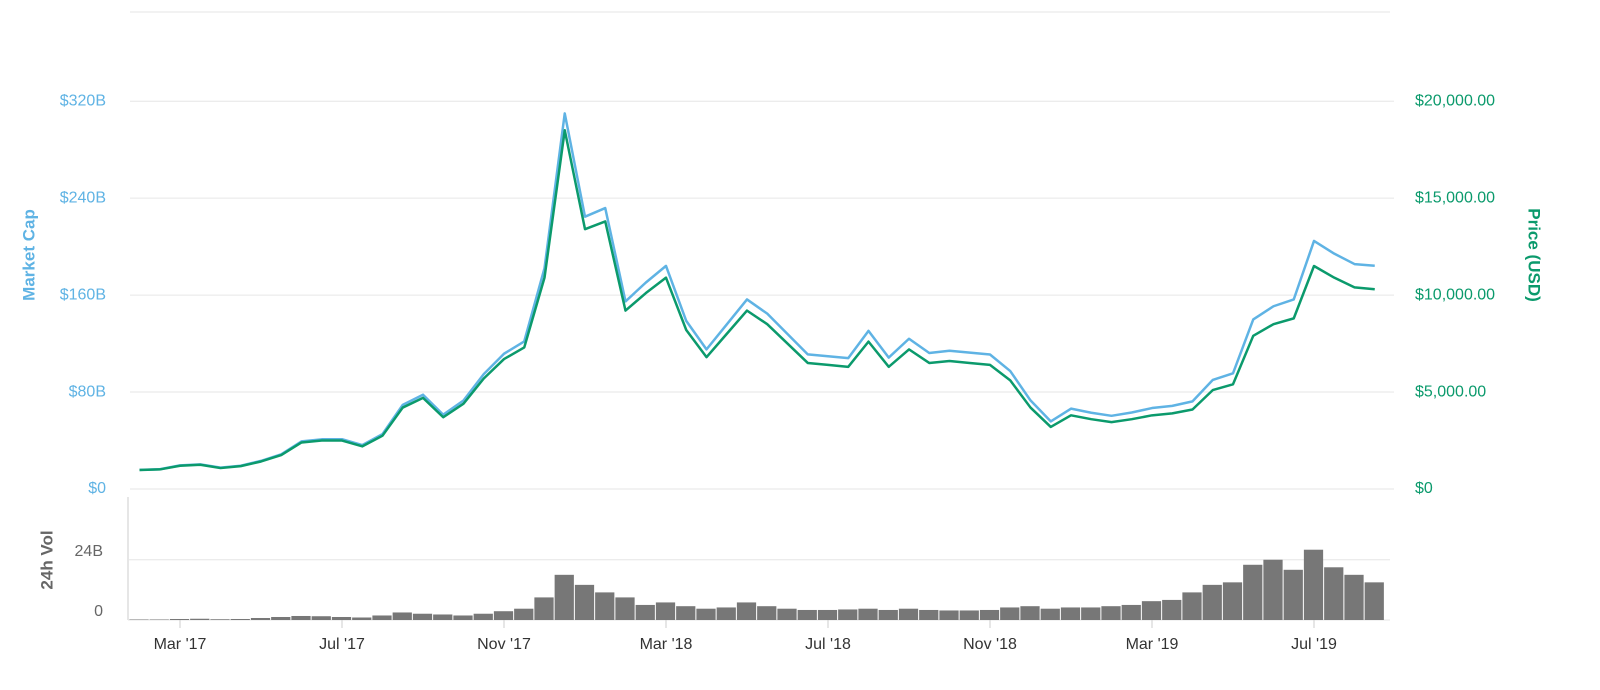 This screenshot has height=690, width=1600. What do you see at coordinates (1455, 100) in the screenshot?
I see `y2-tick-label: $20,000.00` at bounding box center [1455, 100].